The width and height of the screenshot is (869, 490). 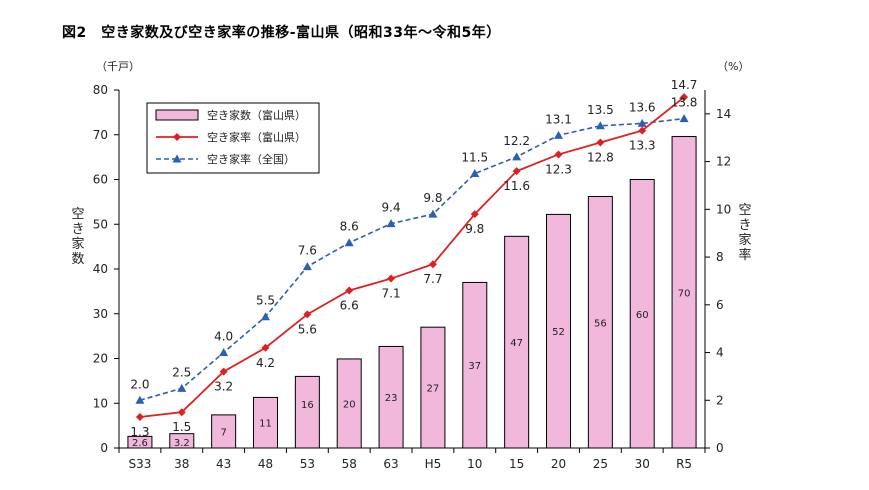 What do you see at coordinates (349, 305) in the screenshot?
I see `label-toyama-58: 6.6` at bounding box center [349, 305].